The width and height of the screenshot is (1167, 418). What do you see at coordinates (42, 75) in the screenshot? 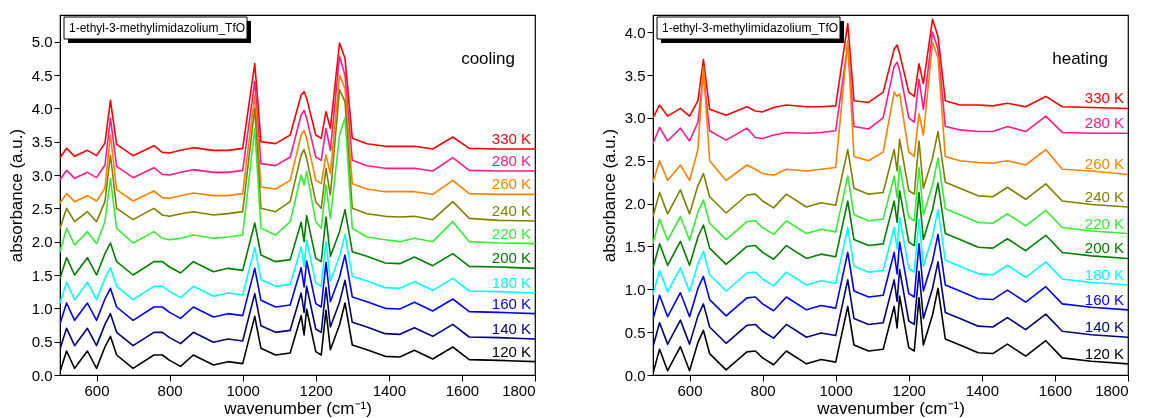
I see `y-tick-label: 4.5` at bounding box center [42, 75].